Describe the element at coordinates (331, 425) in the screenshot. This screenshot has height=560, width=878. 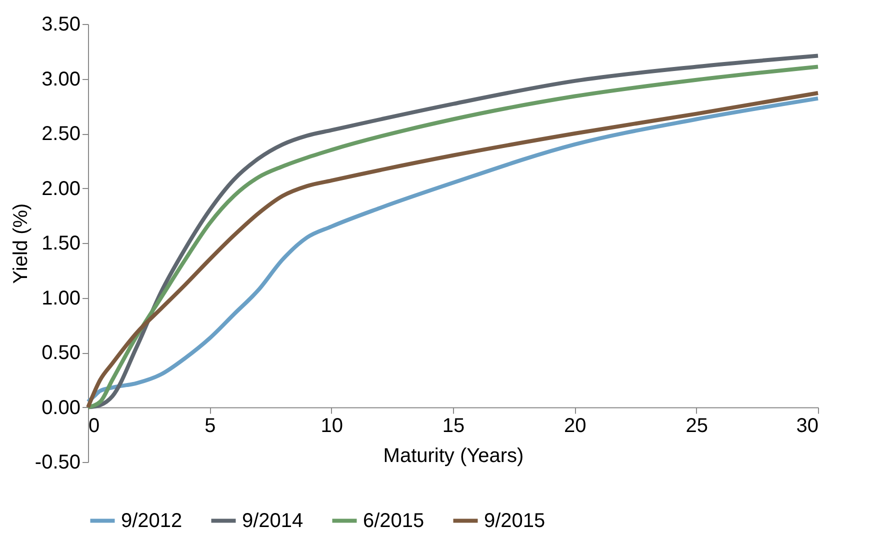
I see `x-tick-label: 10` at that location.